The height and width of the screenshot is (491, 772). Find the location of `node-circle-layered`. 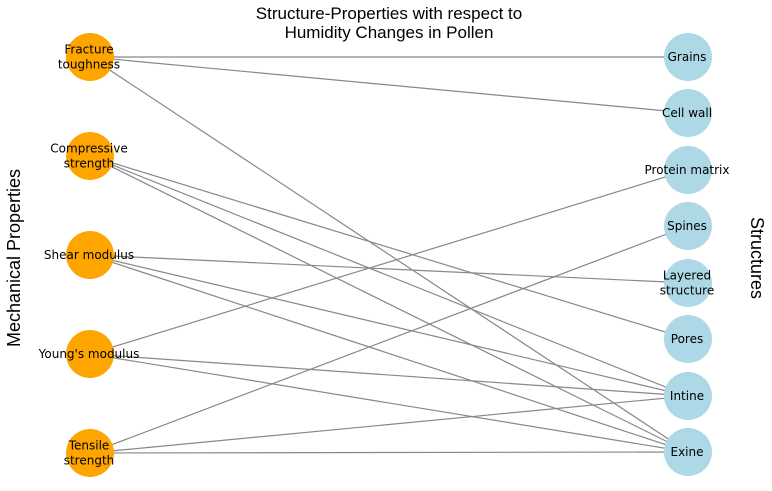

node-circle-layered is located at coordinates (688, 283).